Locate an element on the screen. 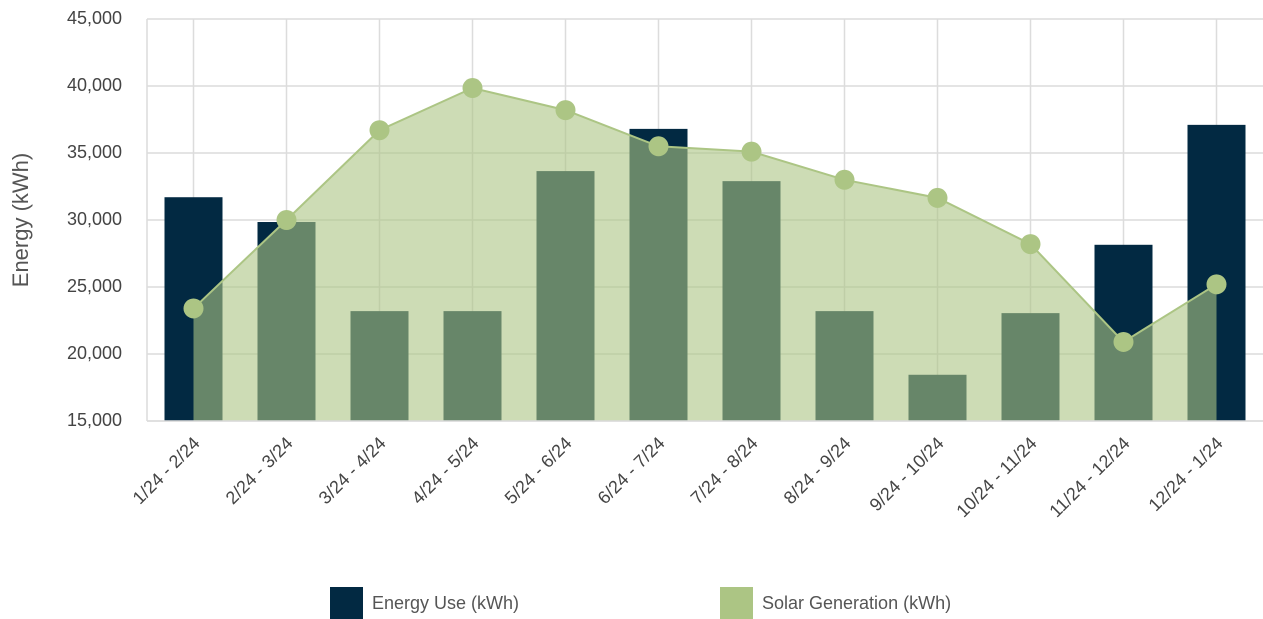 This screenshot has height=619, width=1263. x-tick-label: 5/24 - 6/24 is located at coordinates (538, 470).